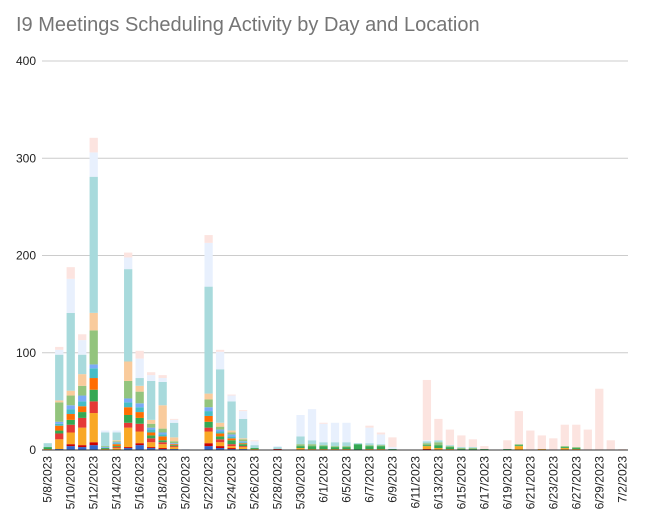 This screenshot has width=645, height=531. What do you see at coordinates (530, 483) in the screenshot?
I see `x-tick-label: 6/21/2023` at bounding box center [530, 483].